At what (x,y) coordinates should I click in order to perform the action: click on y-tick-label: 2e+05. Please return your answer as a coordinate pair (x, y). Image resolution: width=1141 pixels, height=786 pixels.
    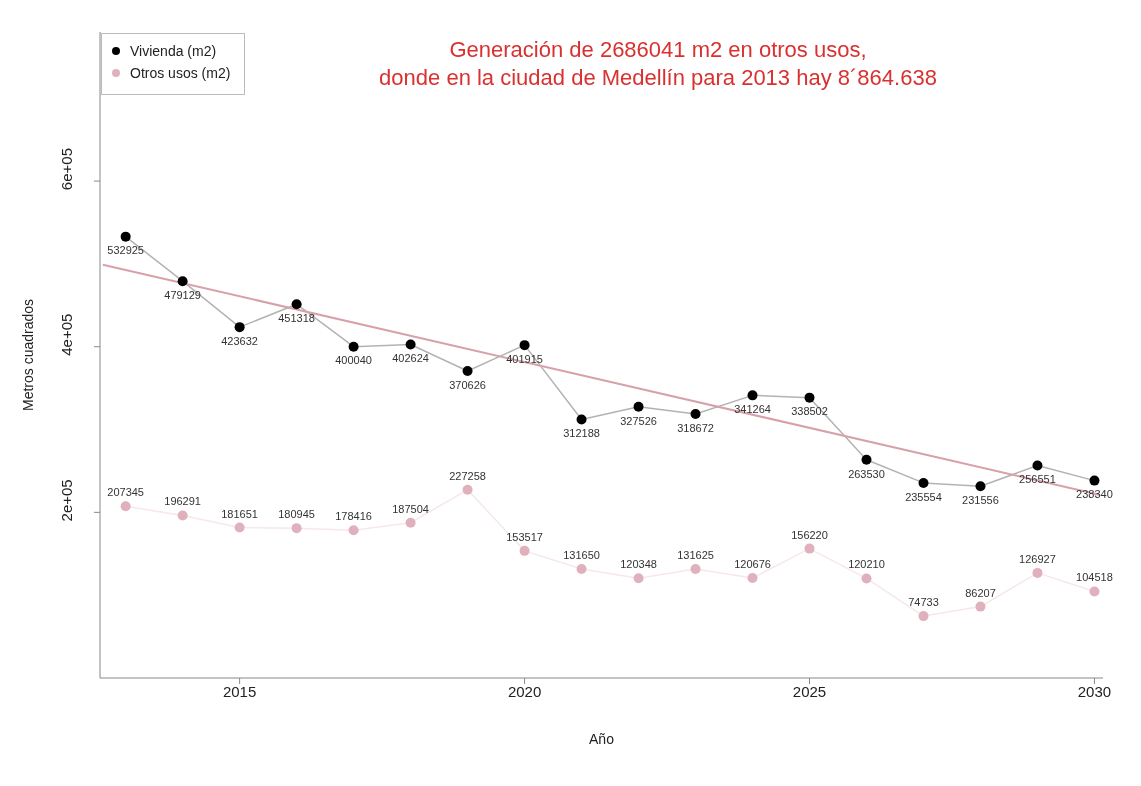
    Looking at the image, I should click on (66, 500).